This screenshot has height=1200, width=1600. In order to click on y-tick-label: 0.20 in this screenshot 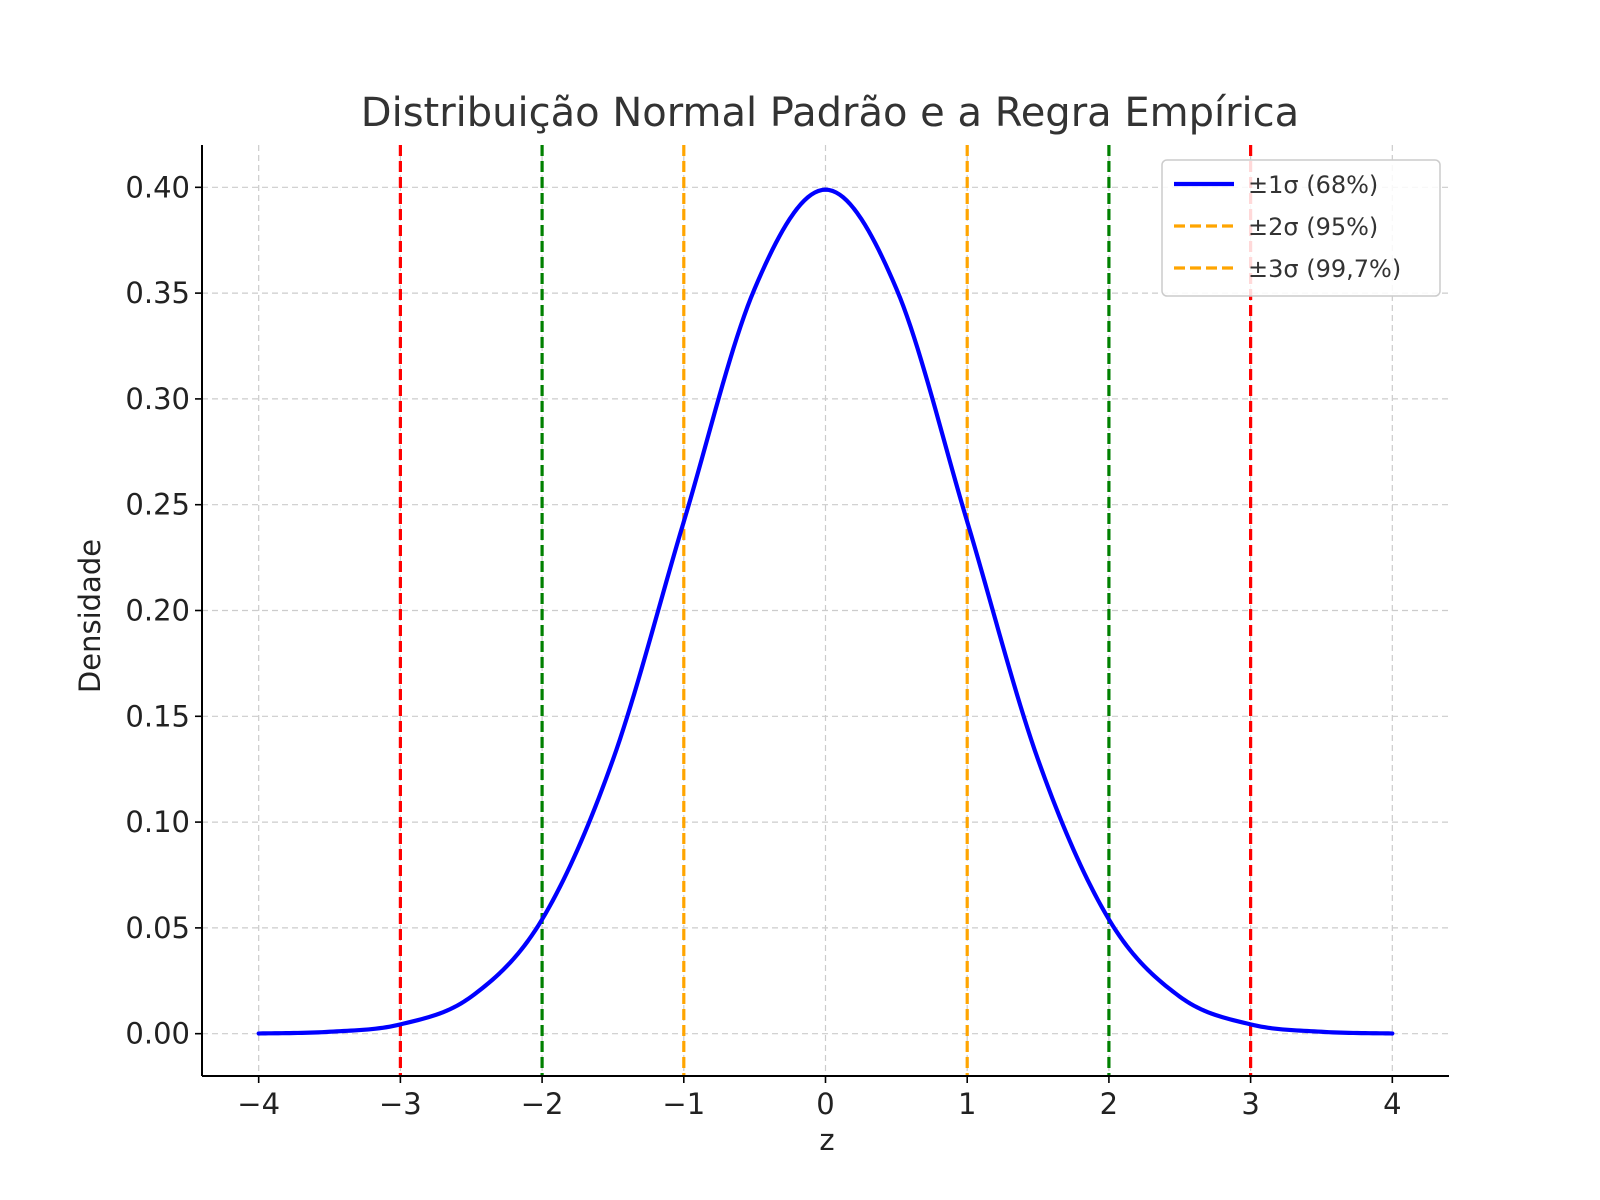, I will do `click(157, 611)`.